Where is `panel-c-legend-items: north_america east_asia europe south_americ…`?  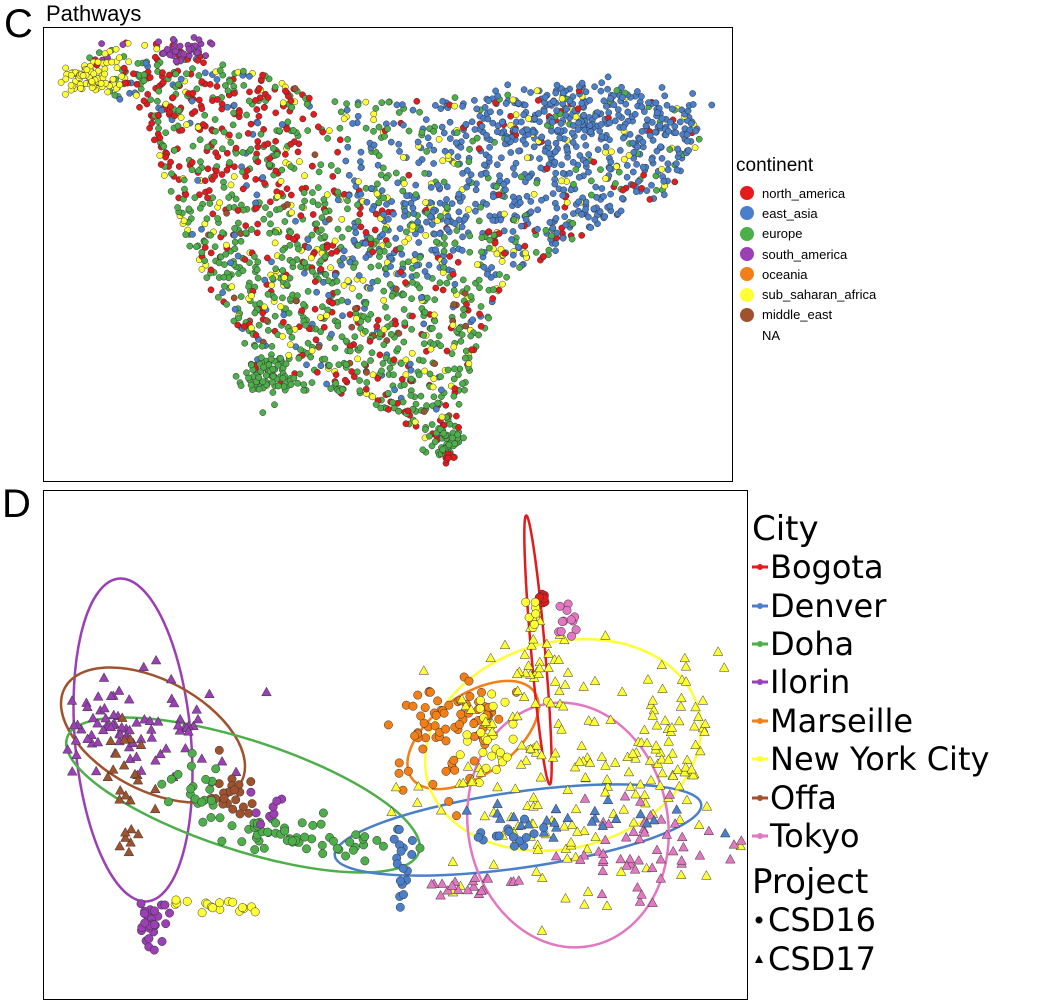 panel-c-legend-items: north_america east_asia europe south_americ… is located at coordinates (851, 264).